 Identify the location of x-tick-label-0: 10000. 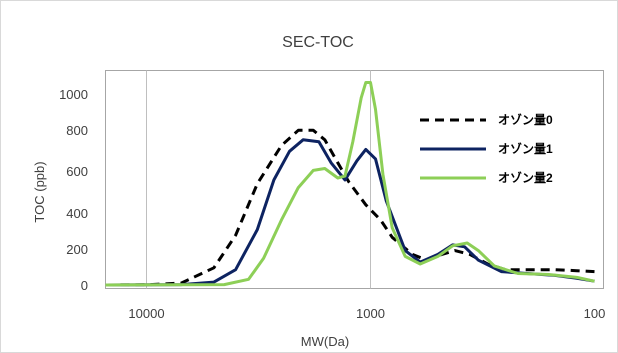
(146, 313).